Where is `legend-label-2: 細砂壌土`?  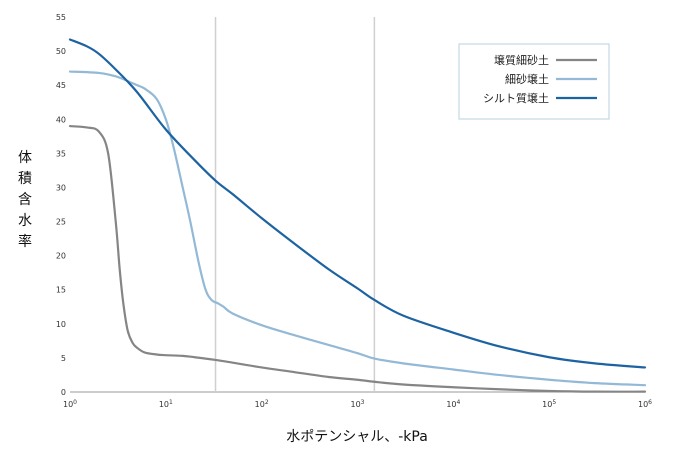
legend-label-2: 細砂壌土 is located at coordinates (527, 79).